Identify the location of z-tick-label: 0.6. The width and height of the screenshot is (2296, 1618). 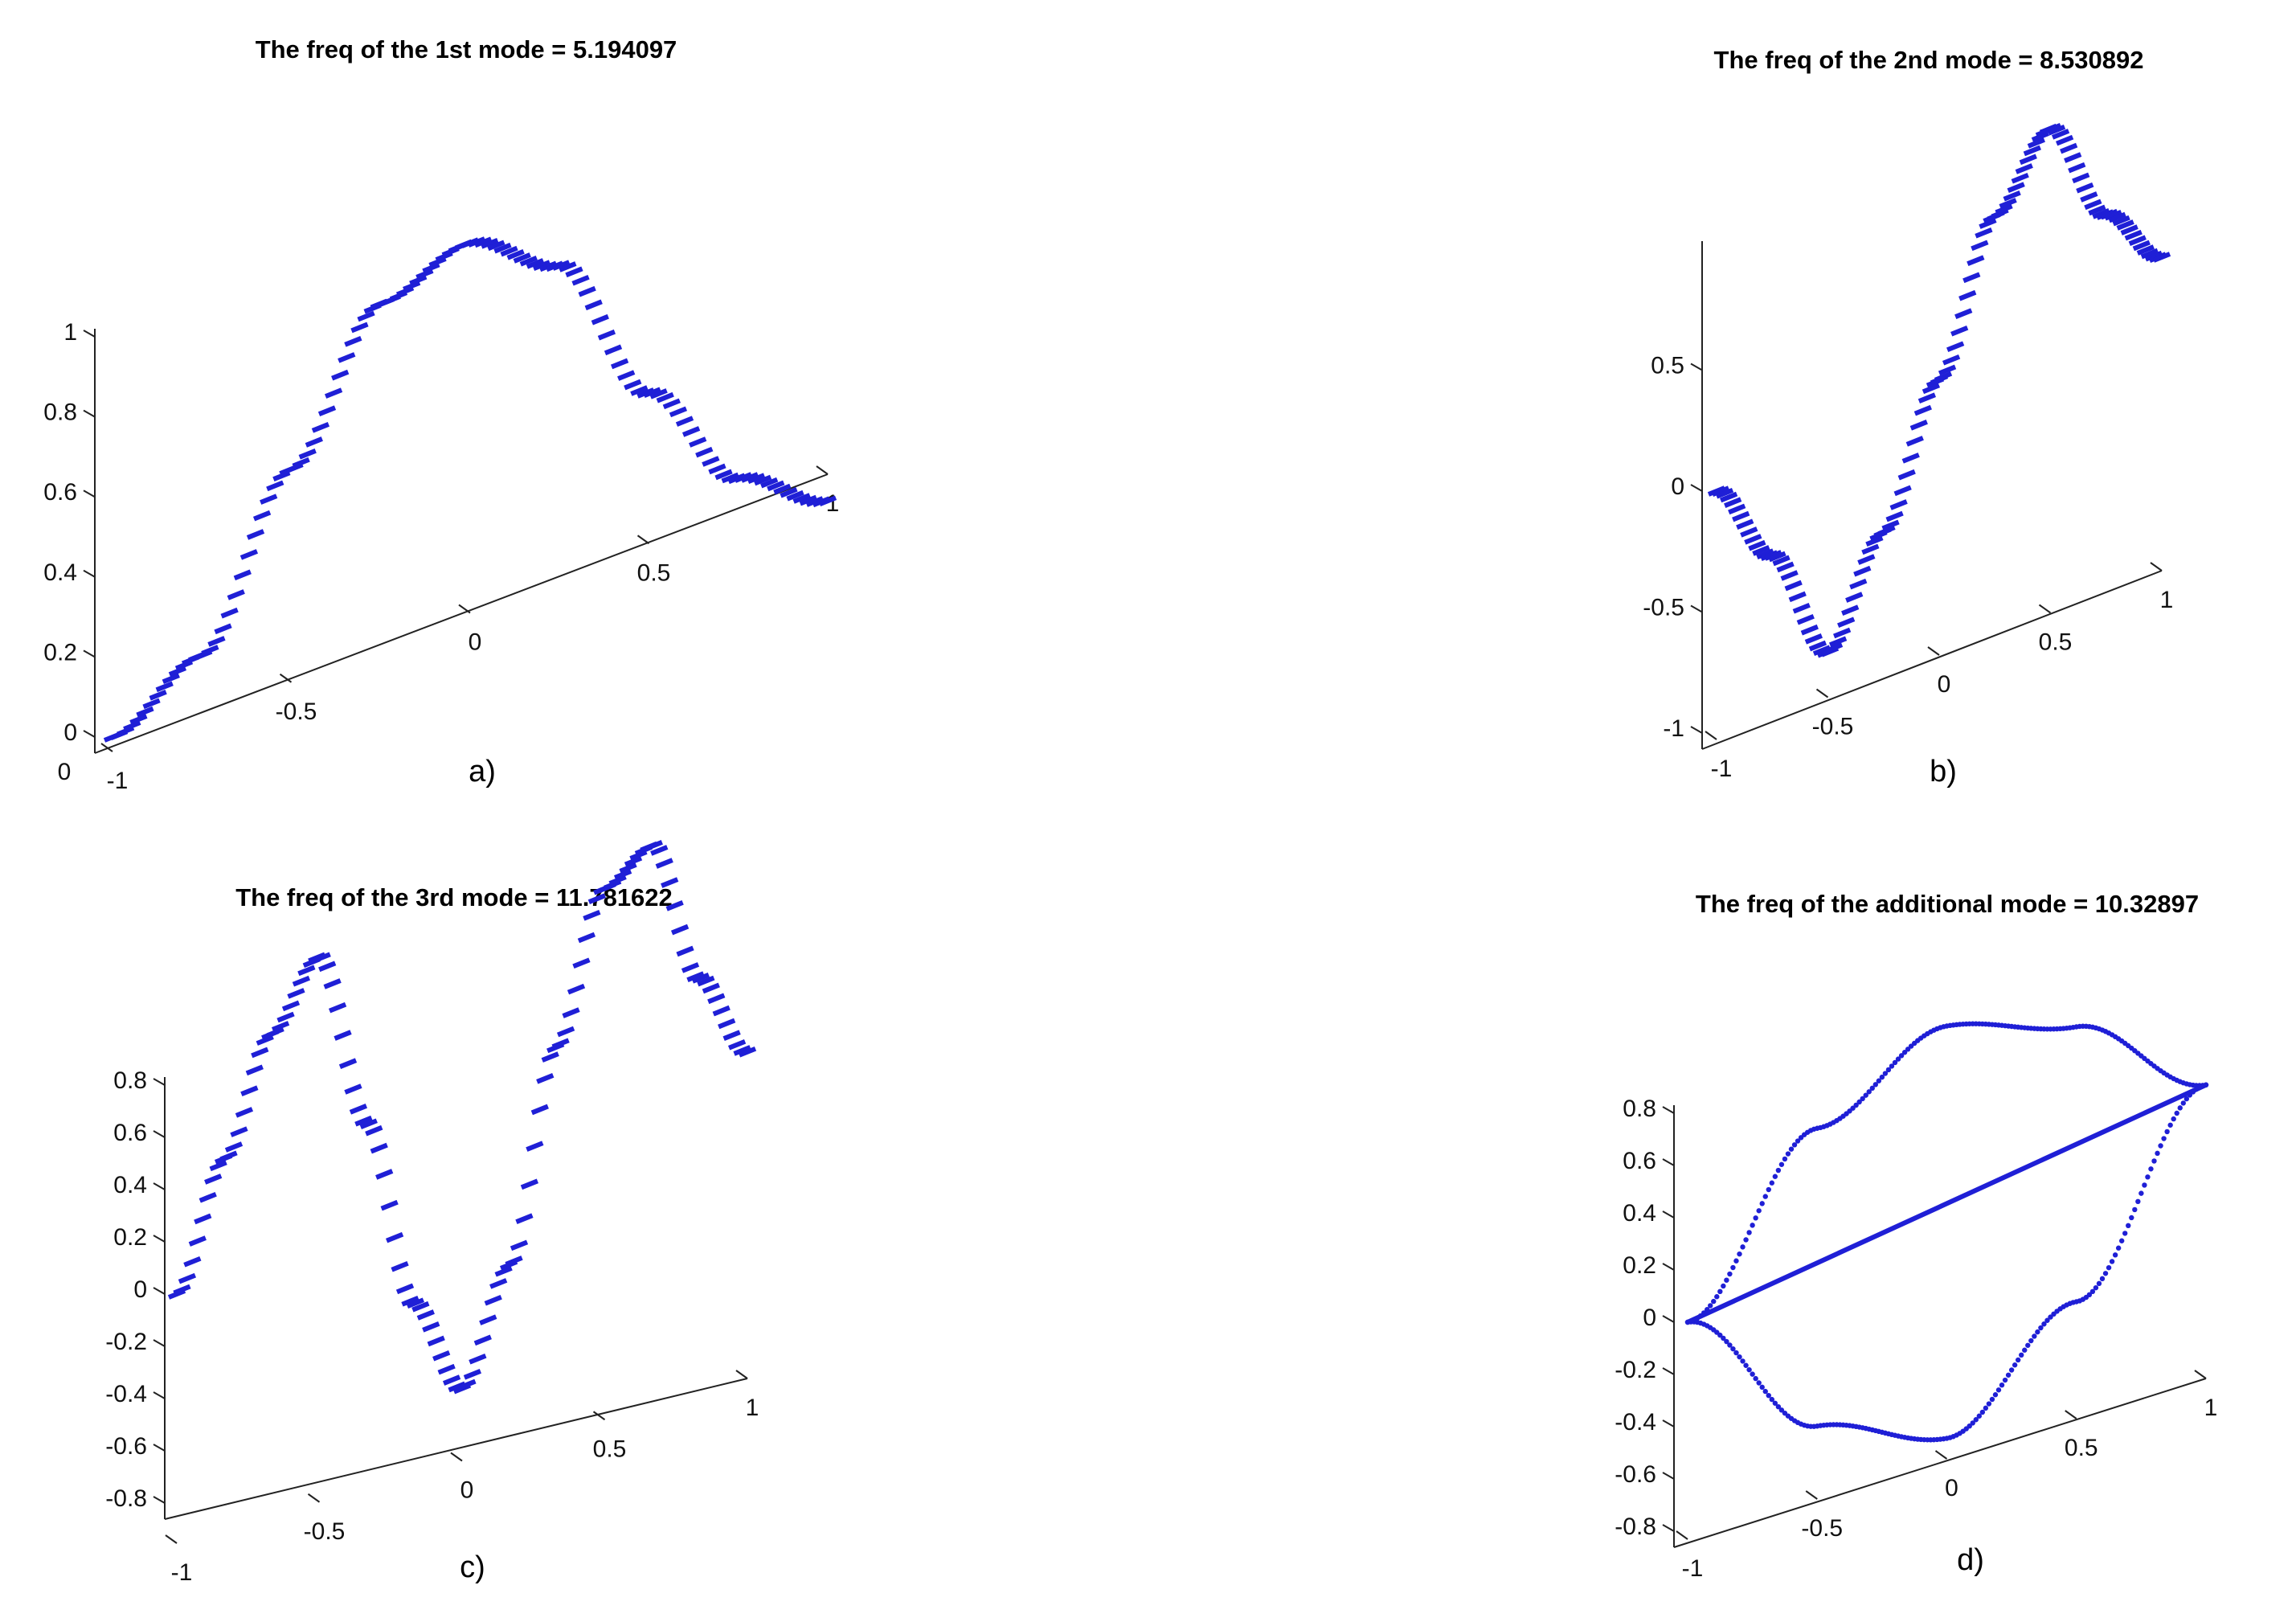
(60, 493).